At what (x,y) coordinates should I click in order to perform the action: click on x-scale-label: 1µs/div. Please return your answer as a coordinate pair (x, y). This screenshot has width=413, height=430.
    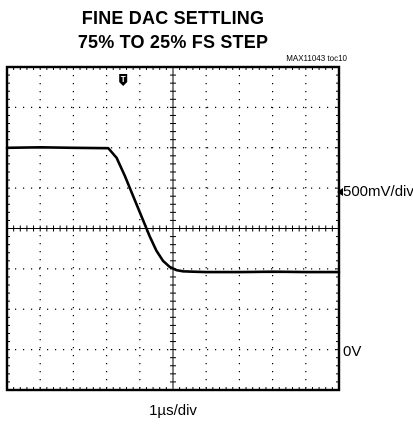
    Looking at the image, I should click on (173, 410).